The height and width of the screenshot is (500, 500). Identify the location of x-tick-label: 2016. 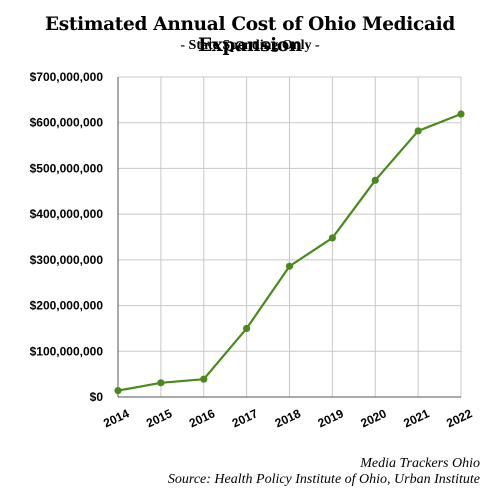
(202, 418).